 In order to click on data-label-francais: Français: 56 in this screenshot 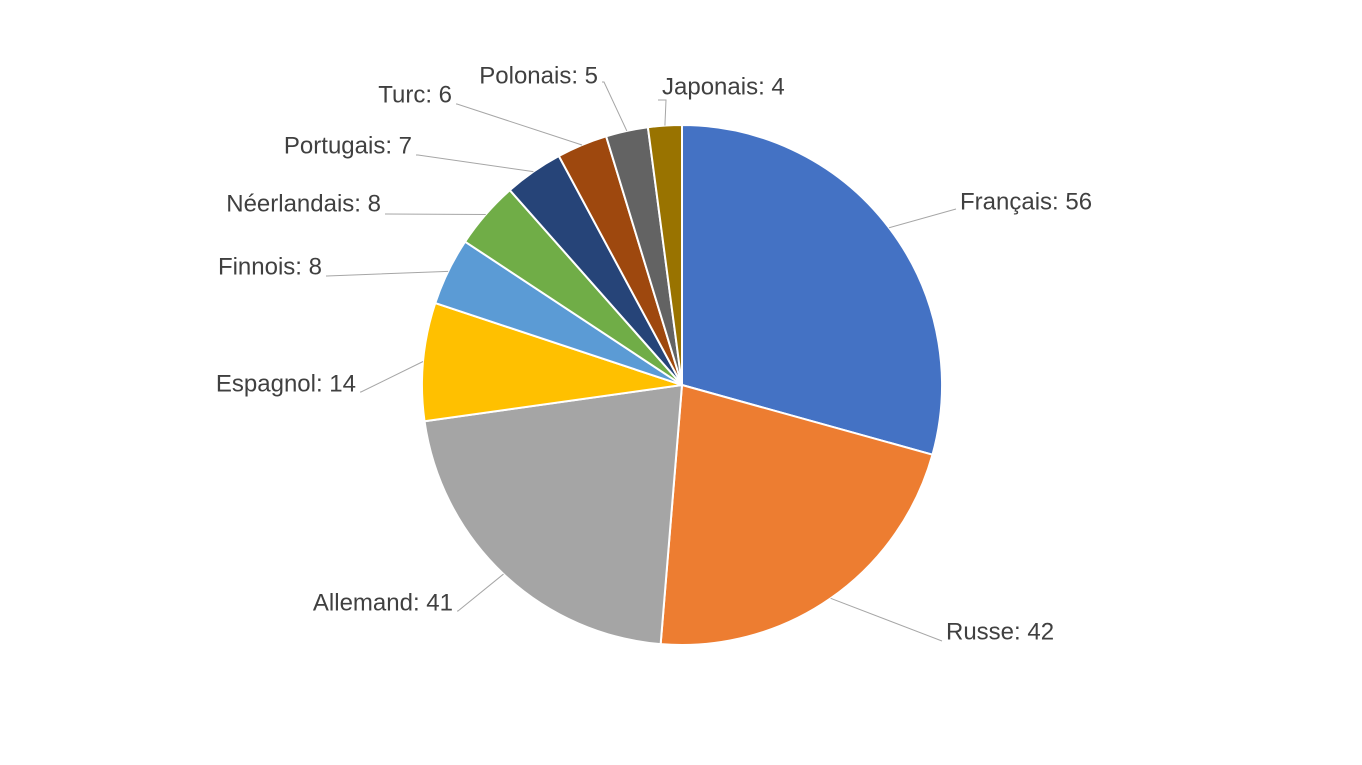, I will do `click(1026, 201)`.